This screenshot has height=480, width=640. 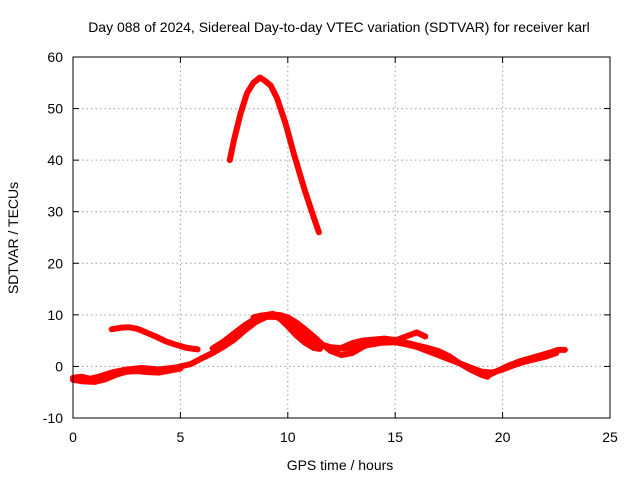 I want to click on x-axis-label: GPS time / hours, so click(x=340, y=465).